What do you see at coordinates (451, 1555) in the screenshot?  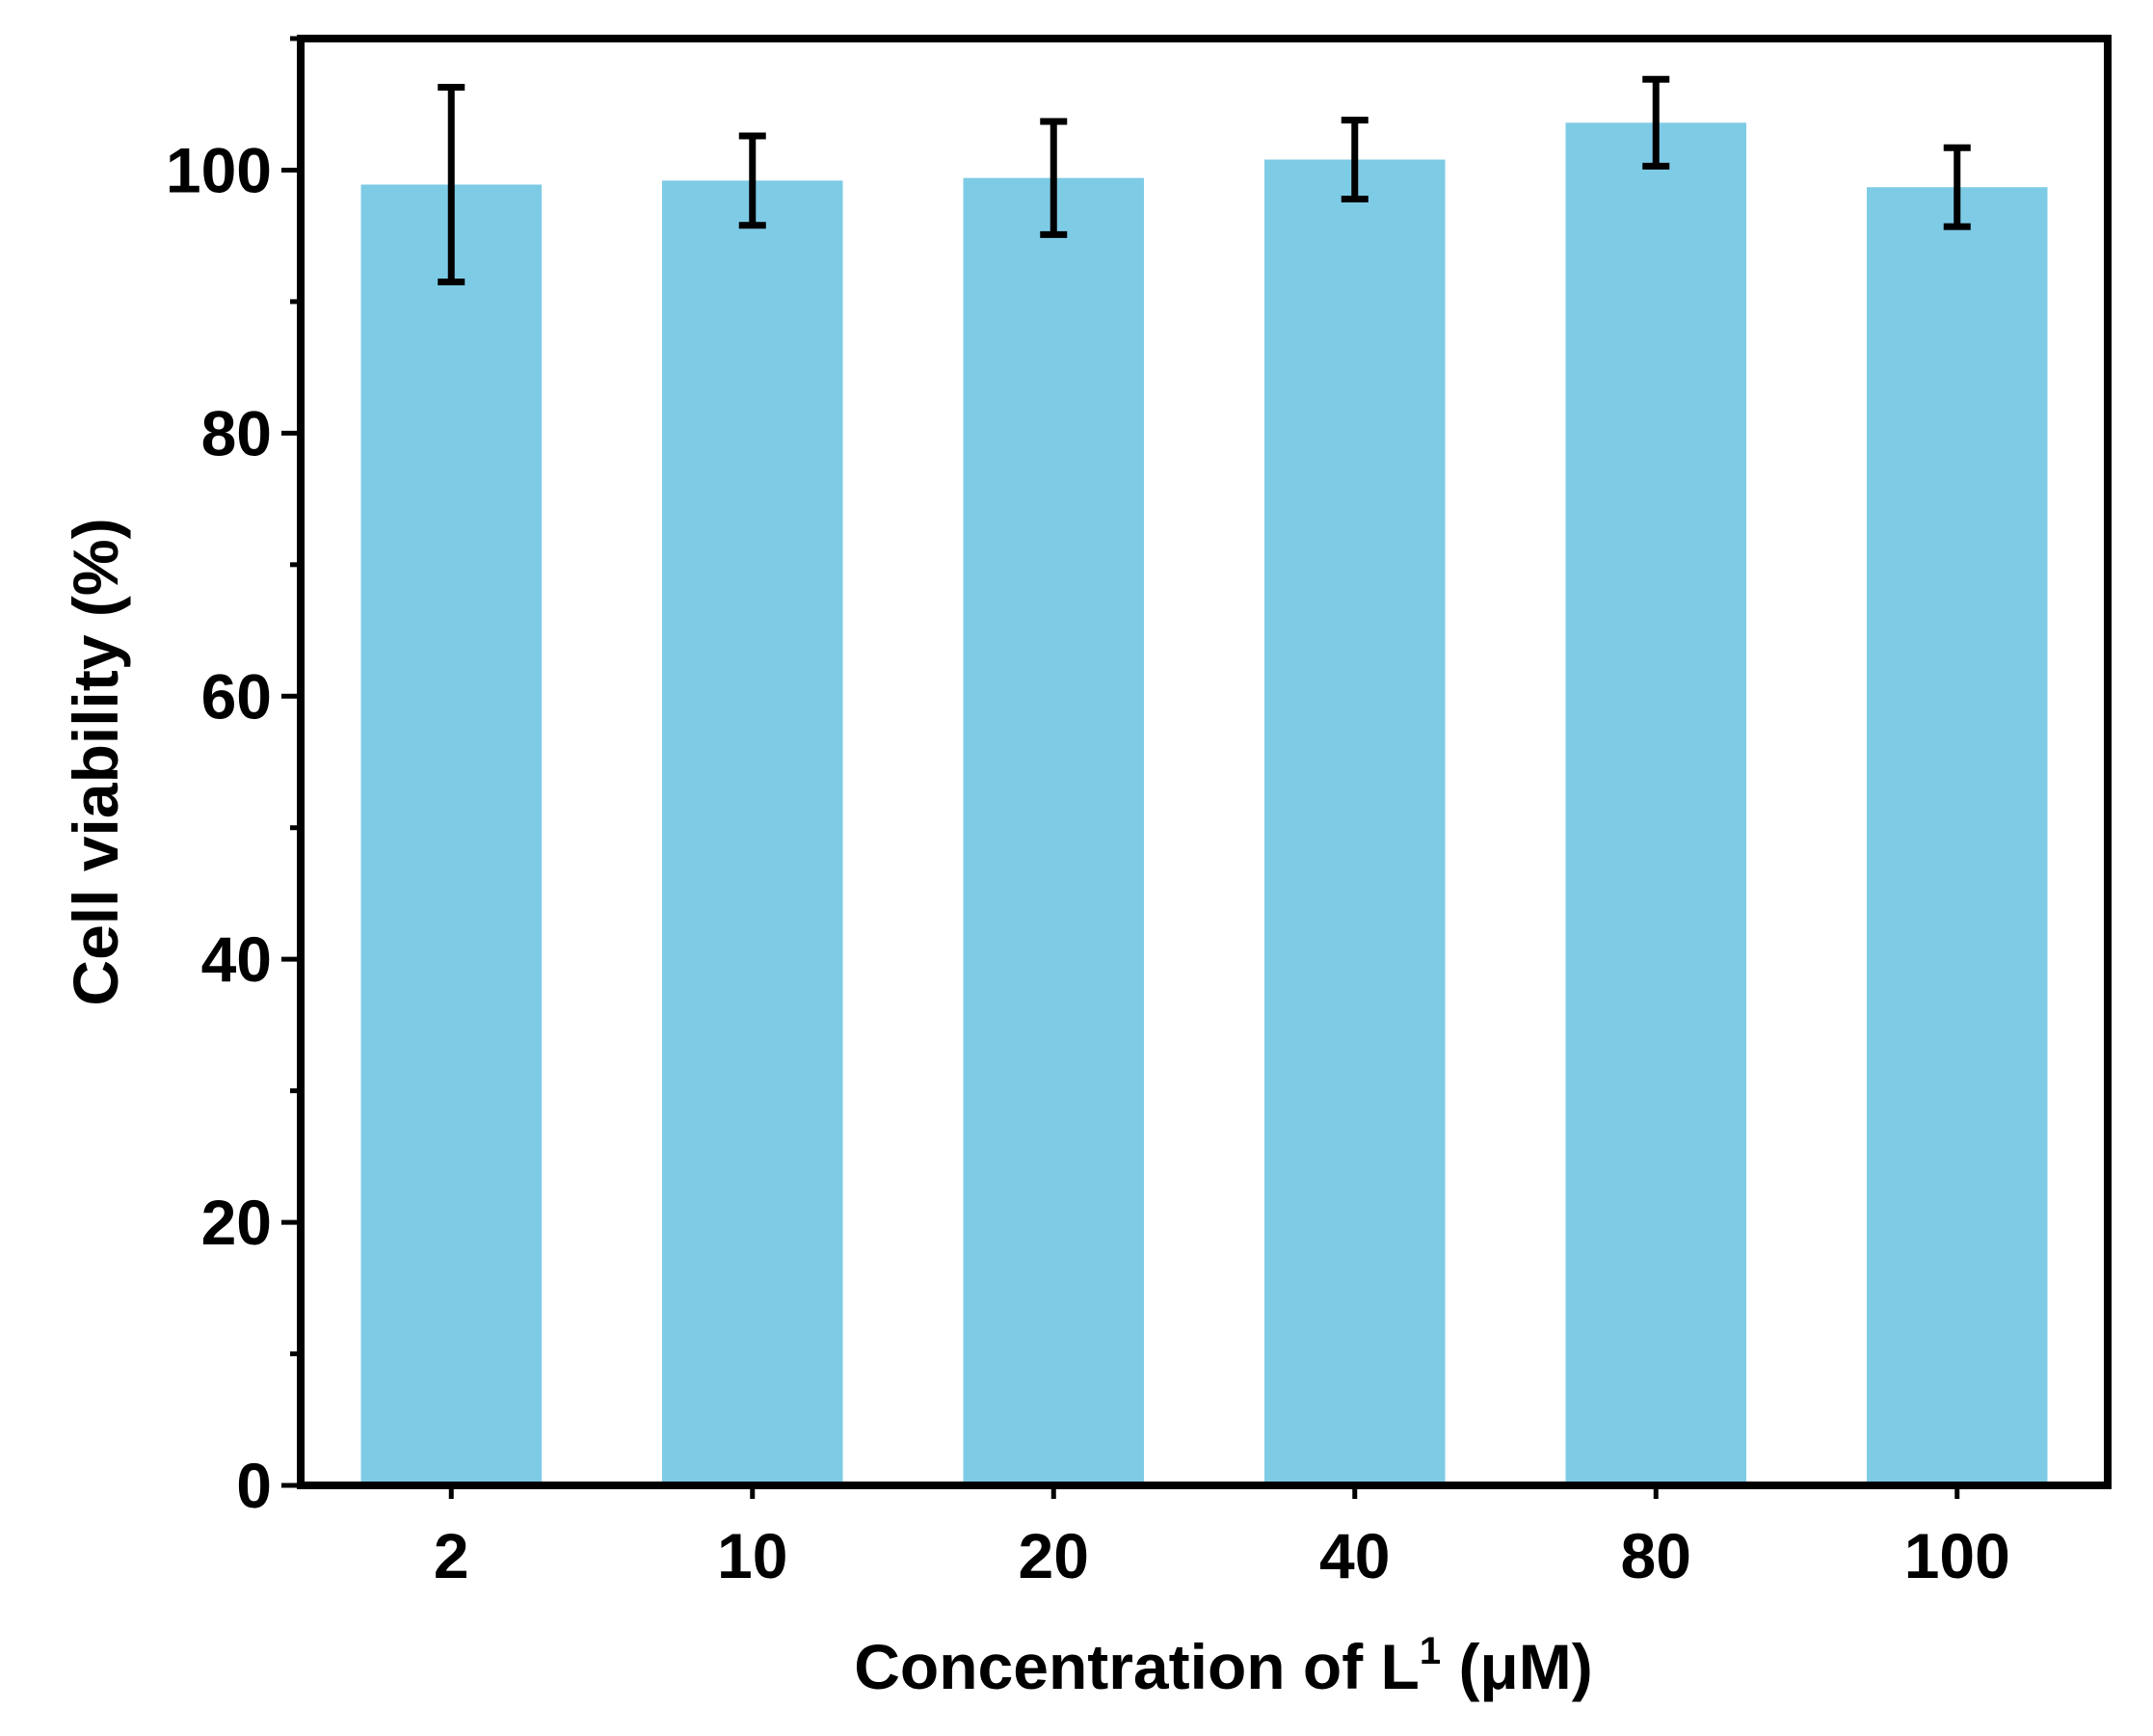 I see `x-tick-label-2: 2` at bounding box center [451, 1555].